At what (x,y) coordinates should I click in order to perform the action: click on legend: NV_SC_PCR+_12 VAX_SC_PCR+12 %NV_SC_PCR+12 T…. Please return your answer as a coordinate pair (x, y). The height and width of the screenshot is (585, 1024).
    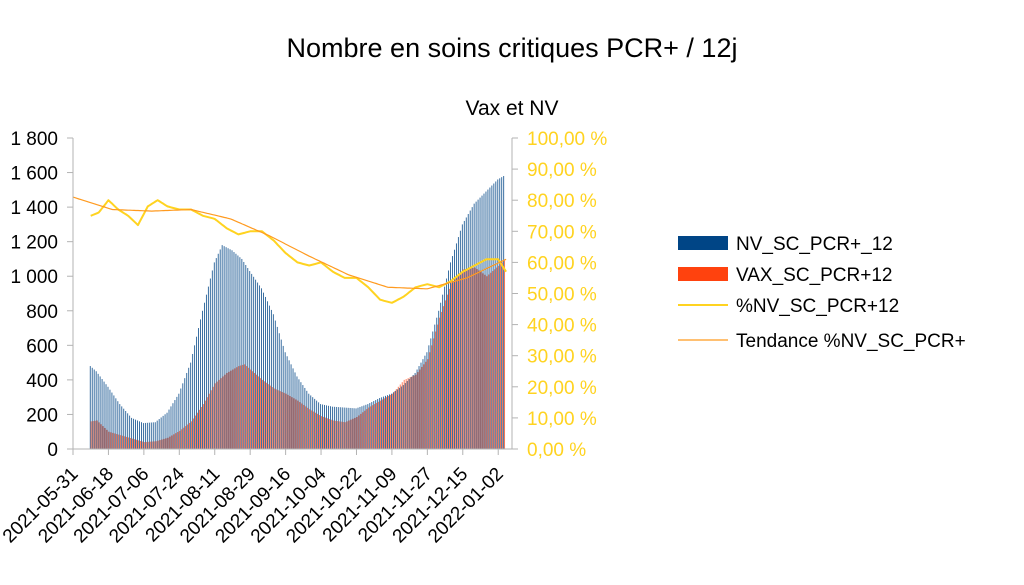
    Looking at the image, I should click on (822, 293).